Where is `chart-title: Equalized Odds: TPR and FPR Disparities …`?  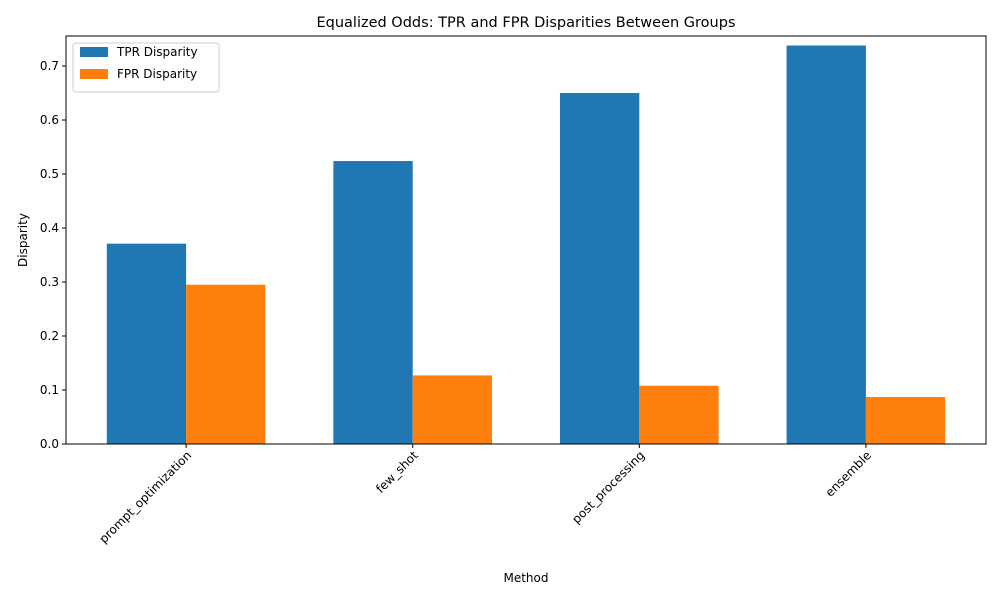 chart-title: Equalized Odds: TPR and FPR Disparities … is located at coordinates (525, 23).